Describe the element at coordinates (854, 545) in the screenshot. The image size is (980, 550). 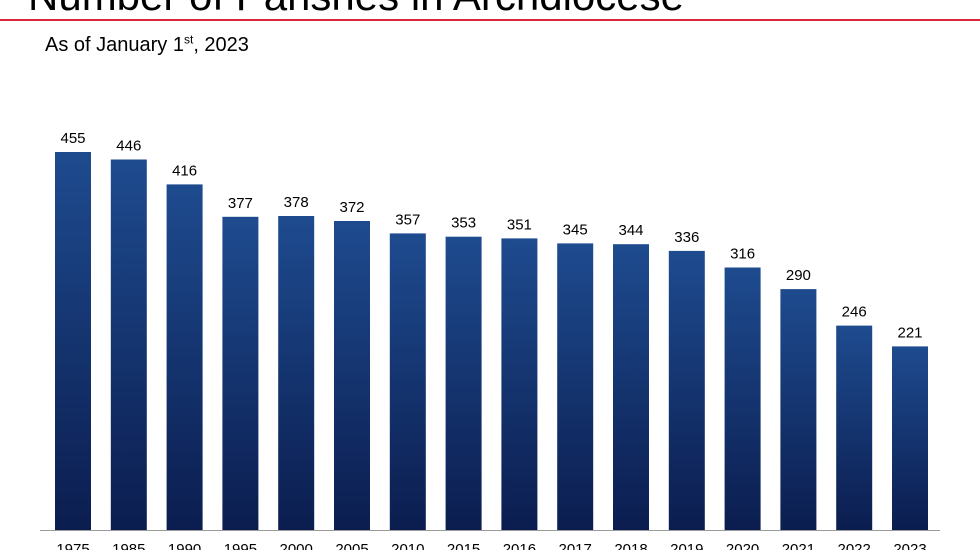
I see `x-tick-label-2022: 2022` at that location.